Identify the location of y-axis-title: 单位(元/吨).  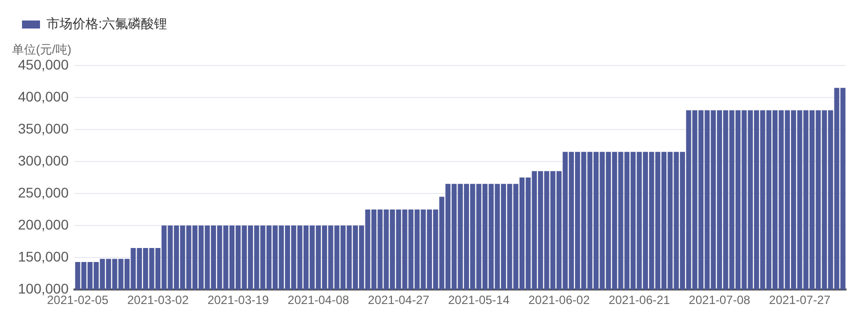
(42, 49).